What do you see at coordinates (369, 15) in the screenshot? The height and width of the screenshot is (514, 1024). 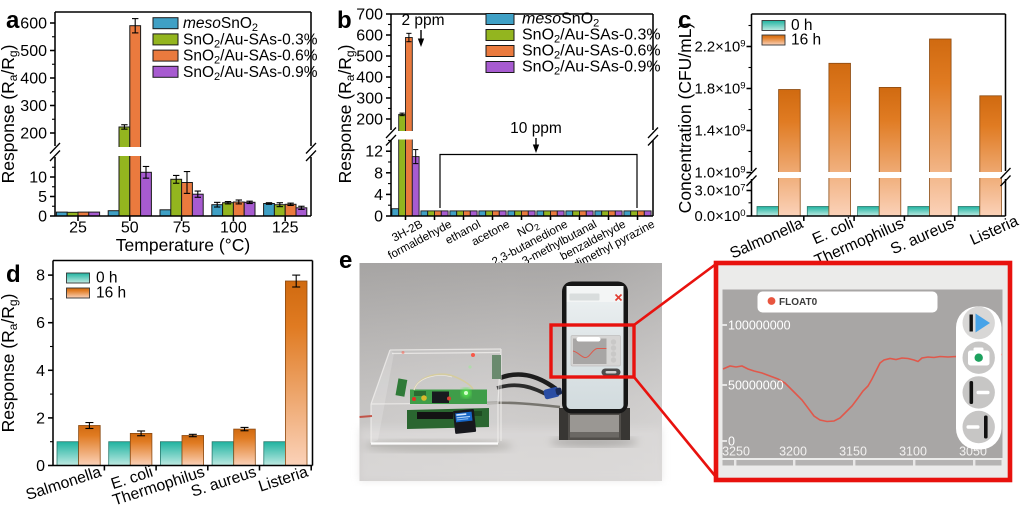 I see `svg-text: 700` at bounding box center [369, 15].